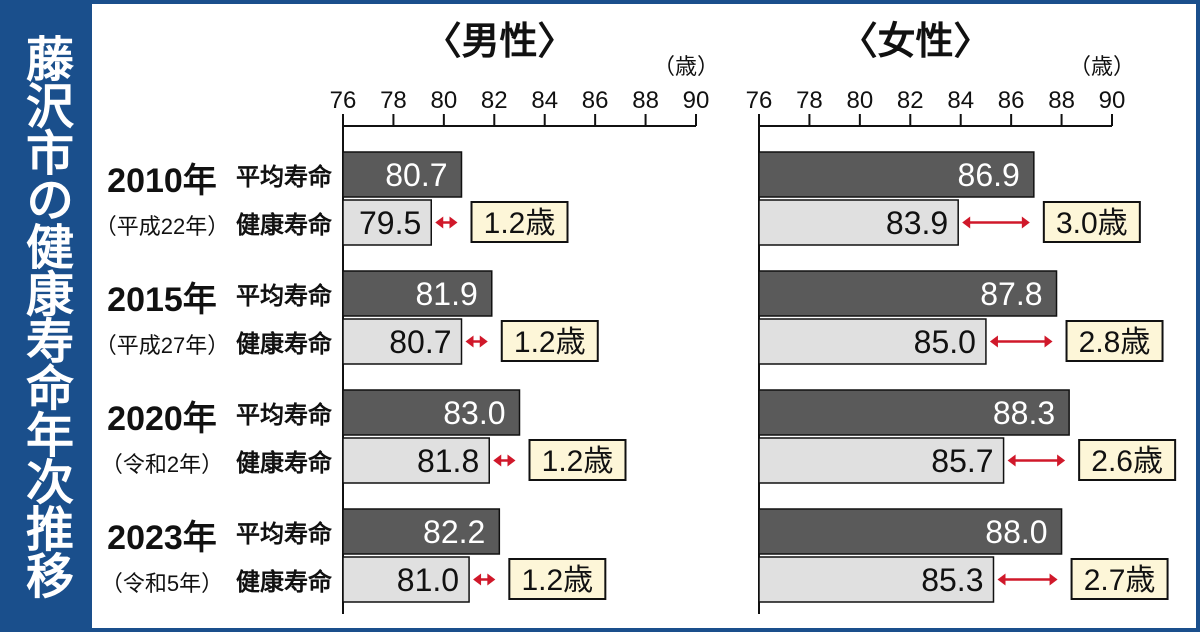 The width and height of the screenshot is (1200, 632). What do you see at coordinates (1011, 294) in the screenshot?
I see `bar-average-value: 87.8` at bounding box center [1011, 294].